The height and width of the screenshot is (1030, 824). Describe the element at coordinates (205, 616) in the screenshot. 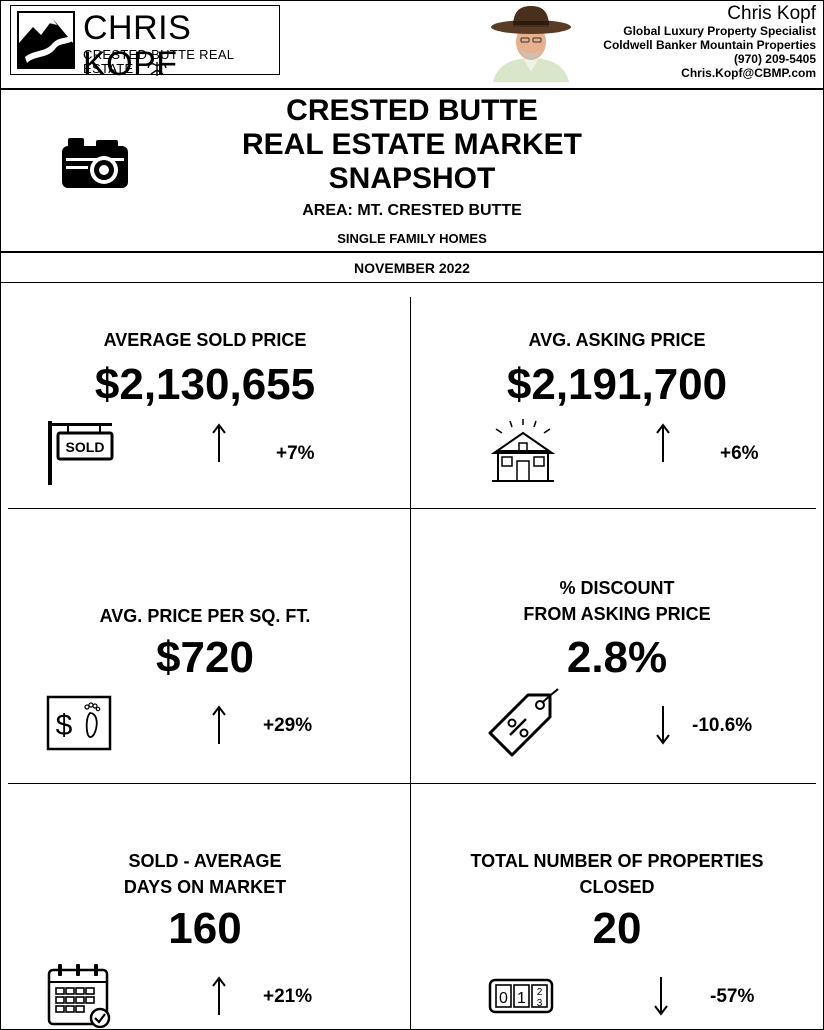

I see `metric-label: AVG. PRICE PER SQ. FT.` at that location.